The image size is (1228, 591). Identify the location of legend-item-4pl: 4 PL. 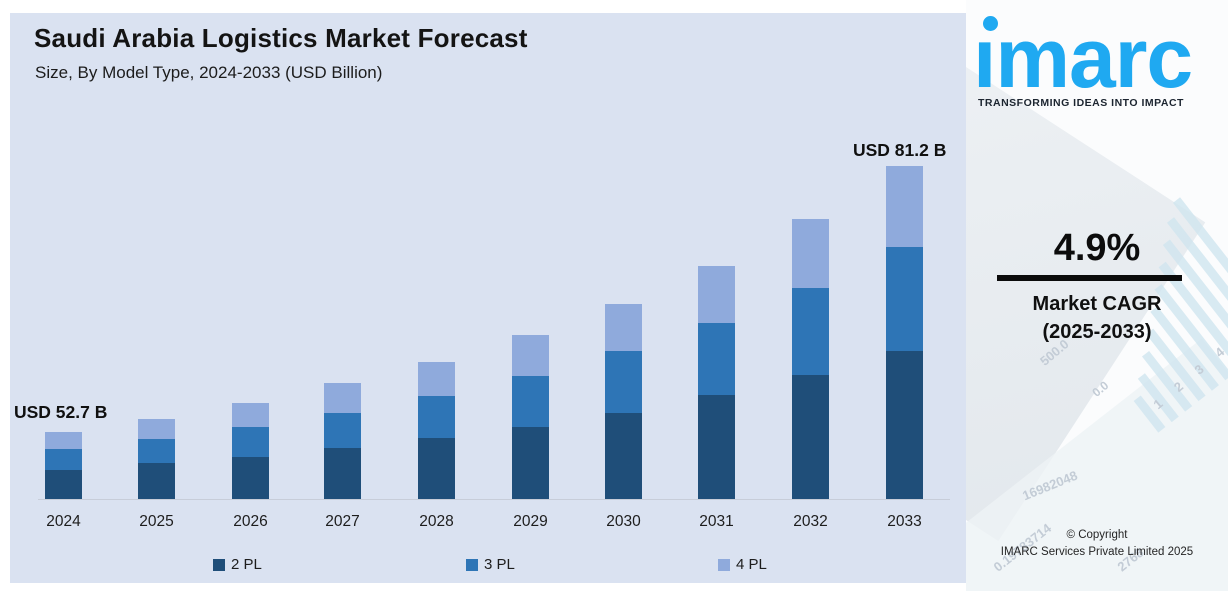
(742, 564).